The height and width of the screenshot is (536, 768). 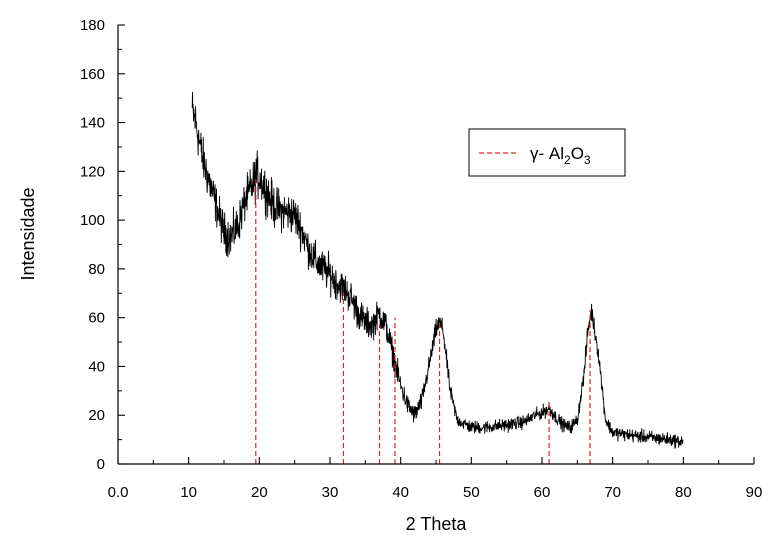 What do you see at coordinates (754, 492) in the screenshot?
I see `x-tick-label: 90` at bounding box center [754, 492].